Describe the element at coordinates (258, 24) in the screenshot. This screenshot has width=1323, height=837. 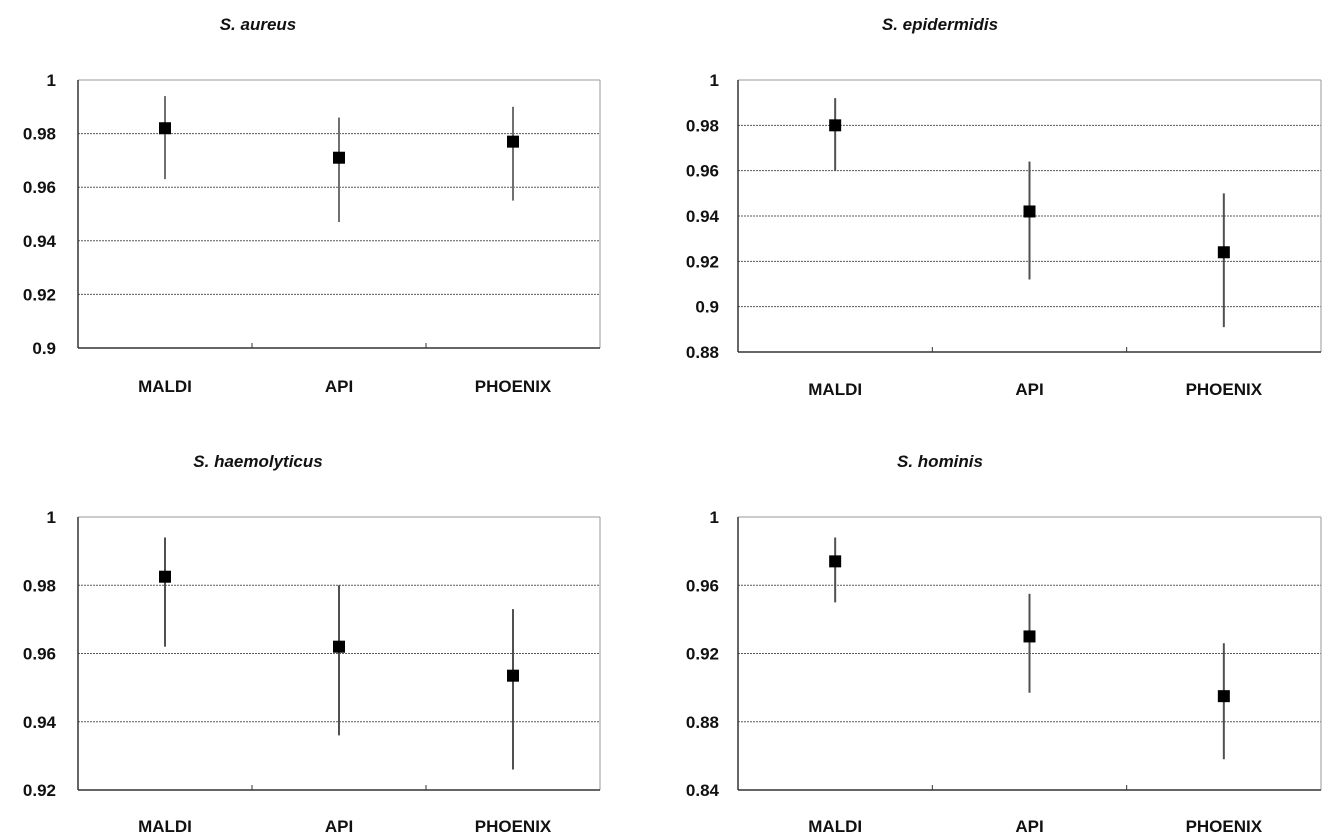
I see `panel-title: S. aureus` at that location.